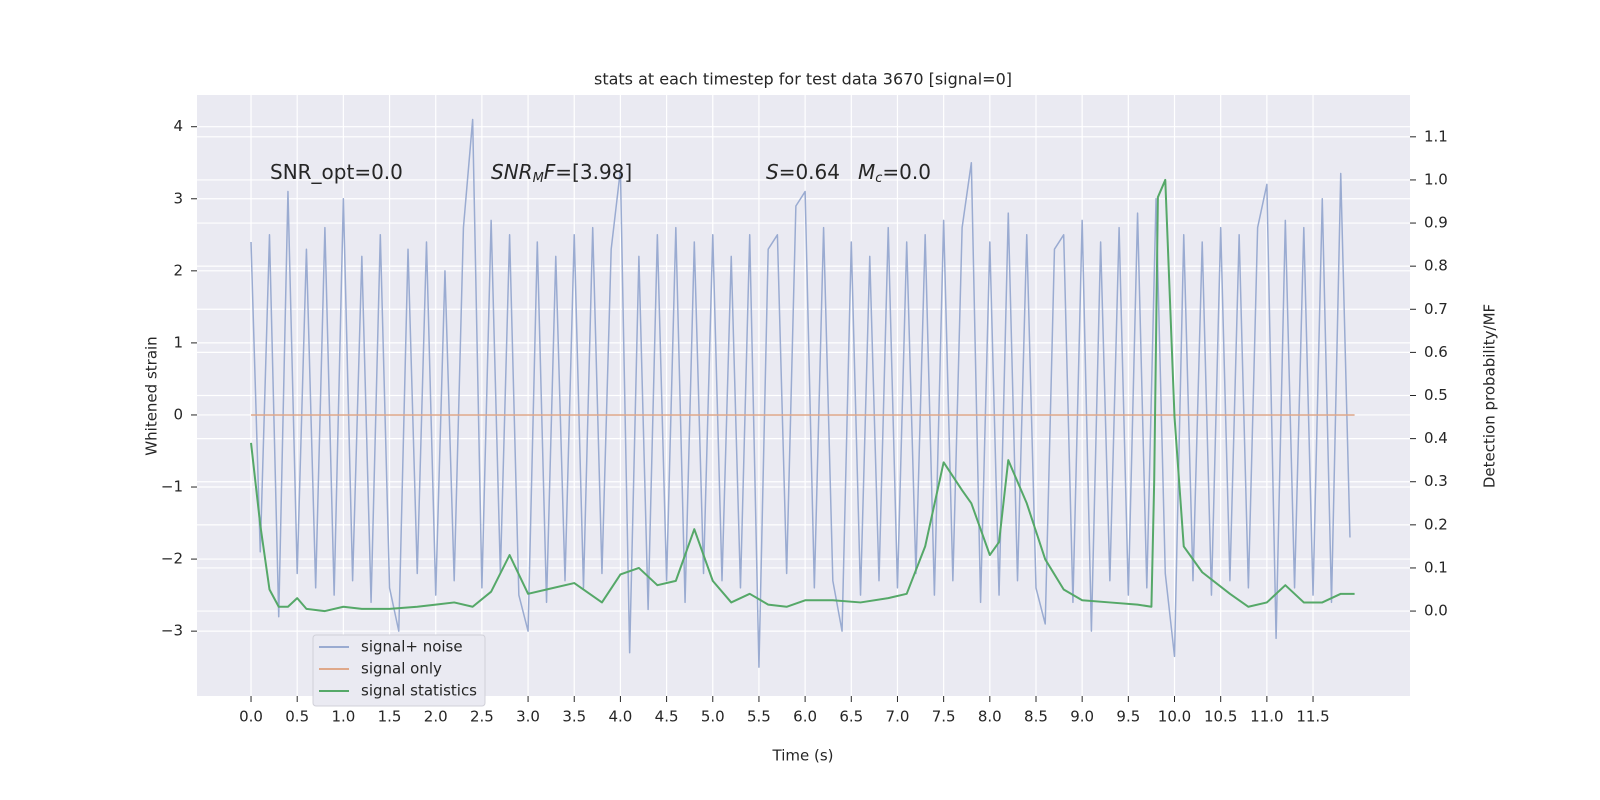 Image resolution: width=1600 pixels, height=800 pixels. I want to click on x-tick-label: 9.5, so click(1128, 717).